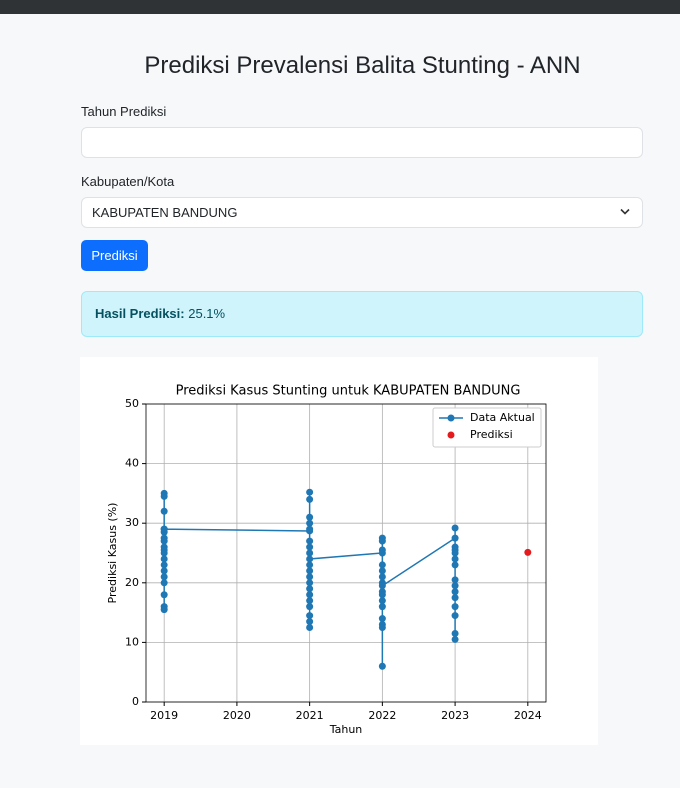 This screenshot has width=680, height=788. Describe the element at coordinates (140, 313) in the screenshot. I see `result-label: Hasil Prediksi:` at that location.